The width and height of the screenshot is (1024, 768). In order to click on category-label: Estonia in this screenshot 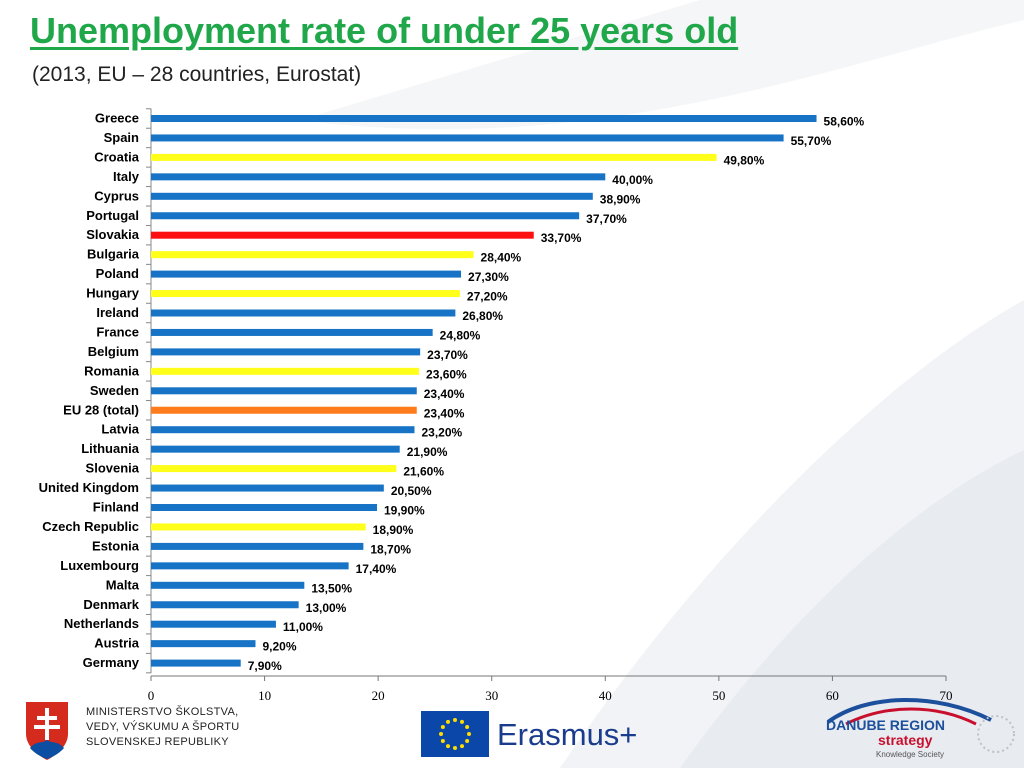, I will do `click(116, 545)`.